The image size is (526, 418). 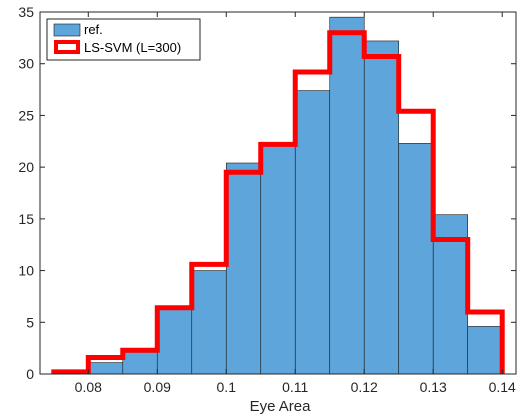 What do you see at coordinates (67, 30) in the screenshot?
I see `legend-swatch-ref` at bounding box center [67, 30].